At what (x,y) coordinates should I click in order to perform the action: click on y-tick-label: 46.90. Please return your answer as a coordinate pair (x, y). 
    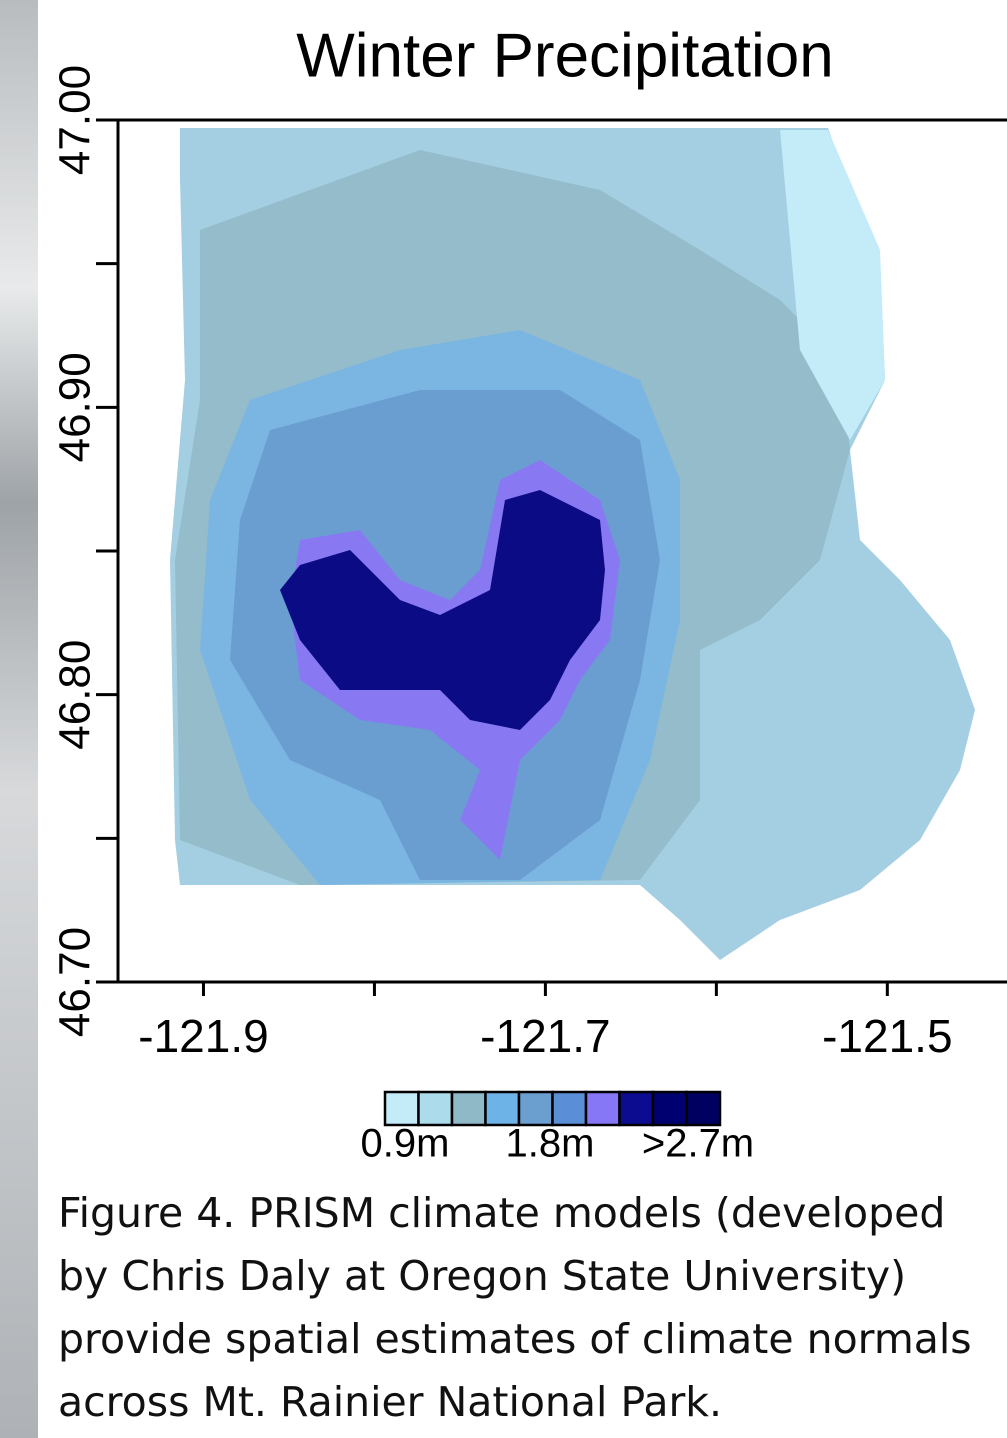
    Looking at the image, I should click on (75, 407).